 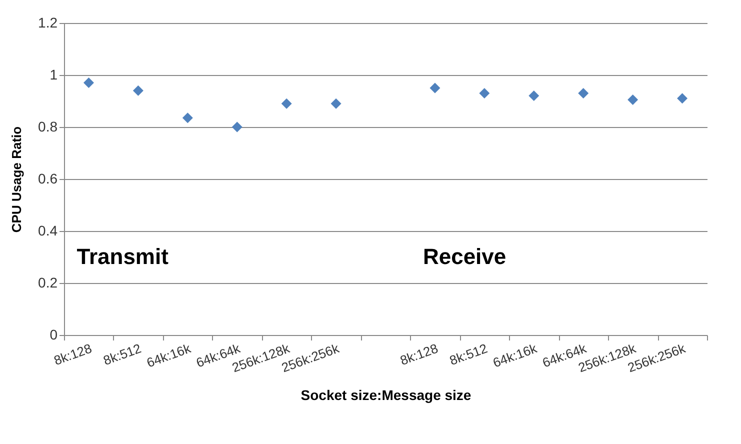 I want to click on y-tick-label: 0, so click(x=54, y=334).